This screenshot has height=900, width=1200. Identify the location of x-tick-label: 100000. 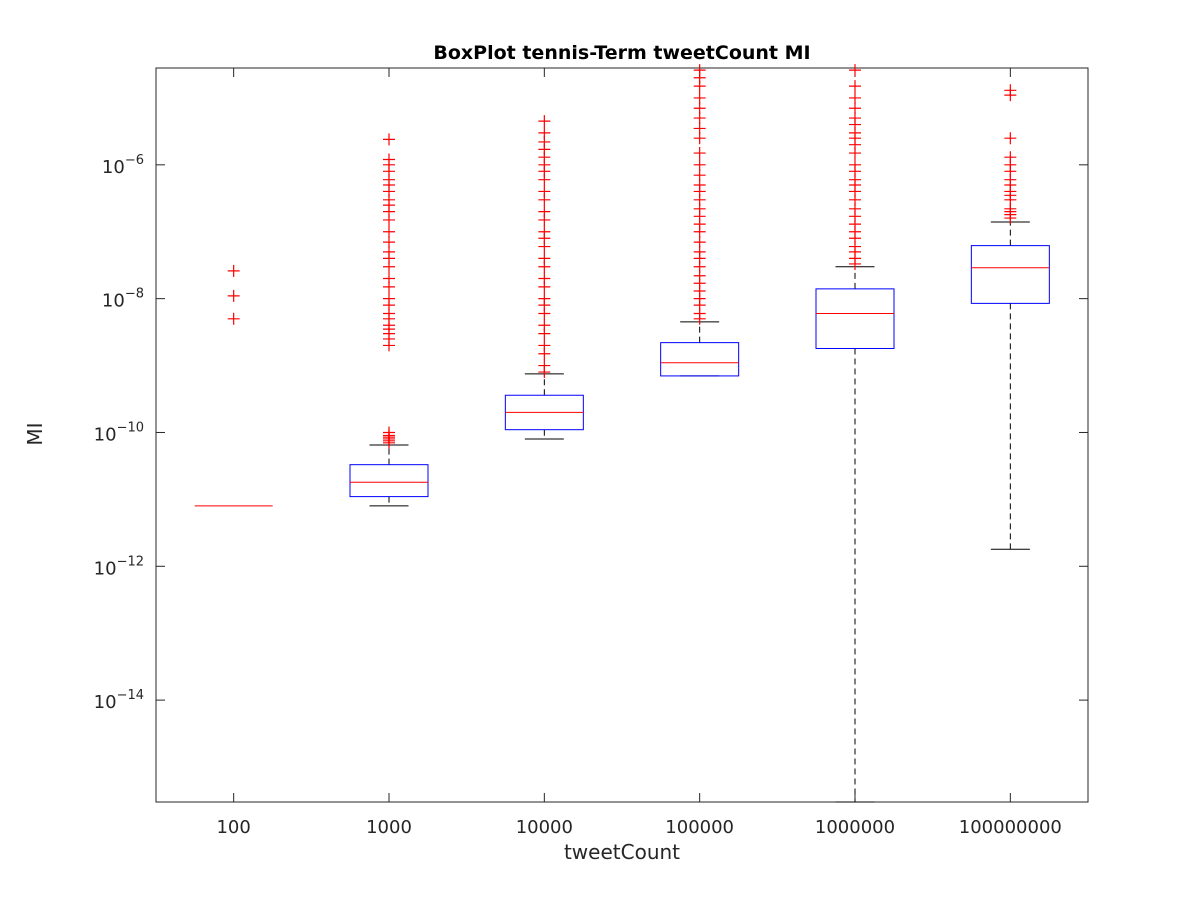
(699, 827).